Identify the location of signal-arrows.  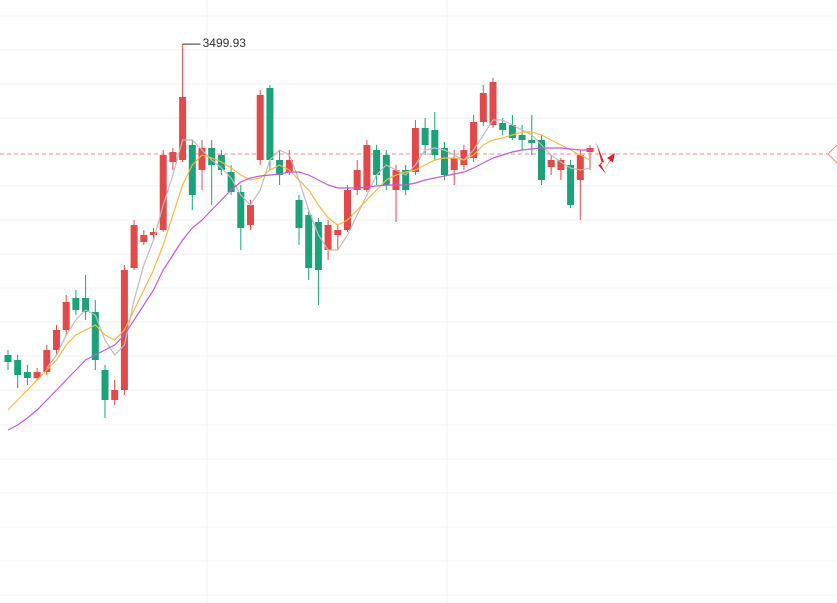
(605, 158).